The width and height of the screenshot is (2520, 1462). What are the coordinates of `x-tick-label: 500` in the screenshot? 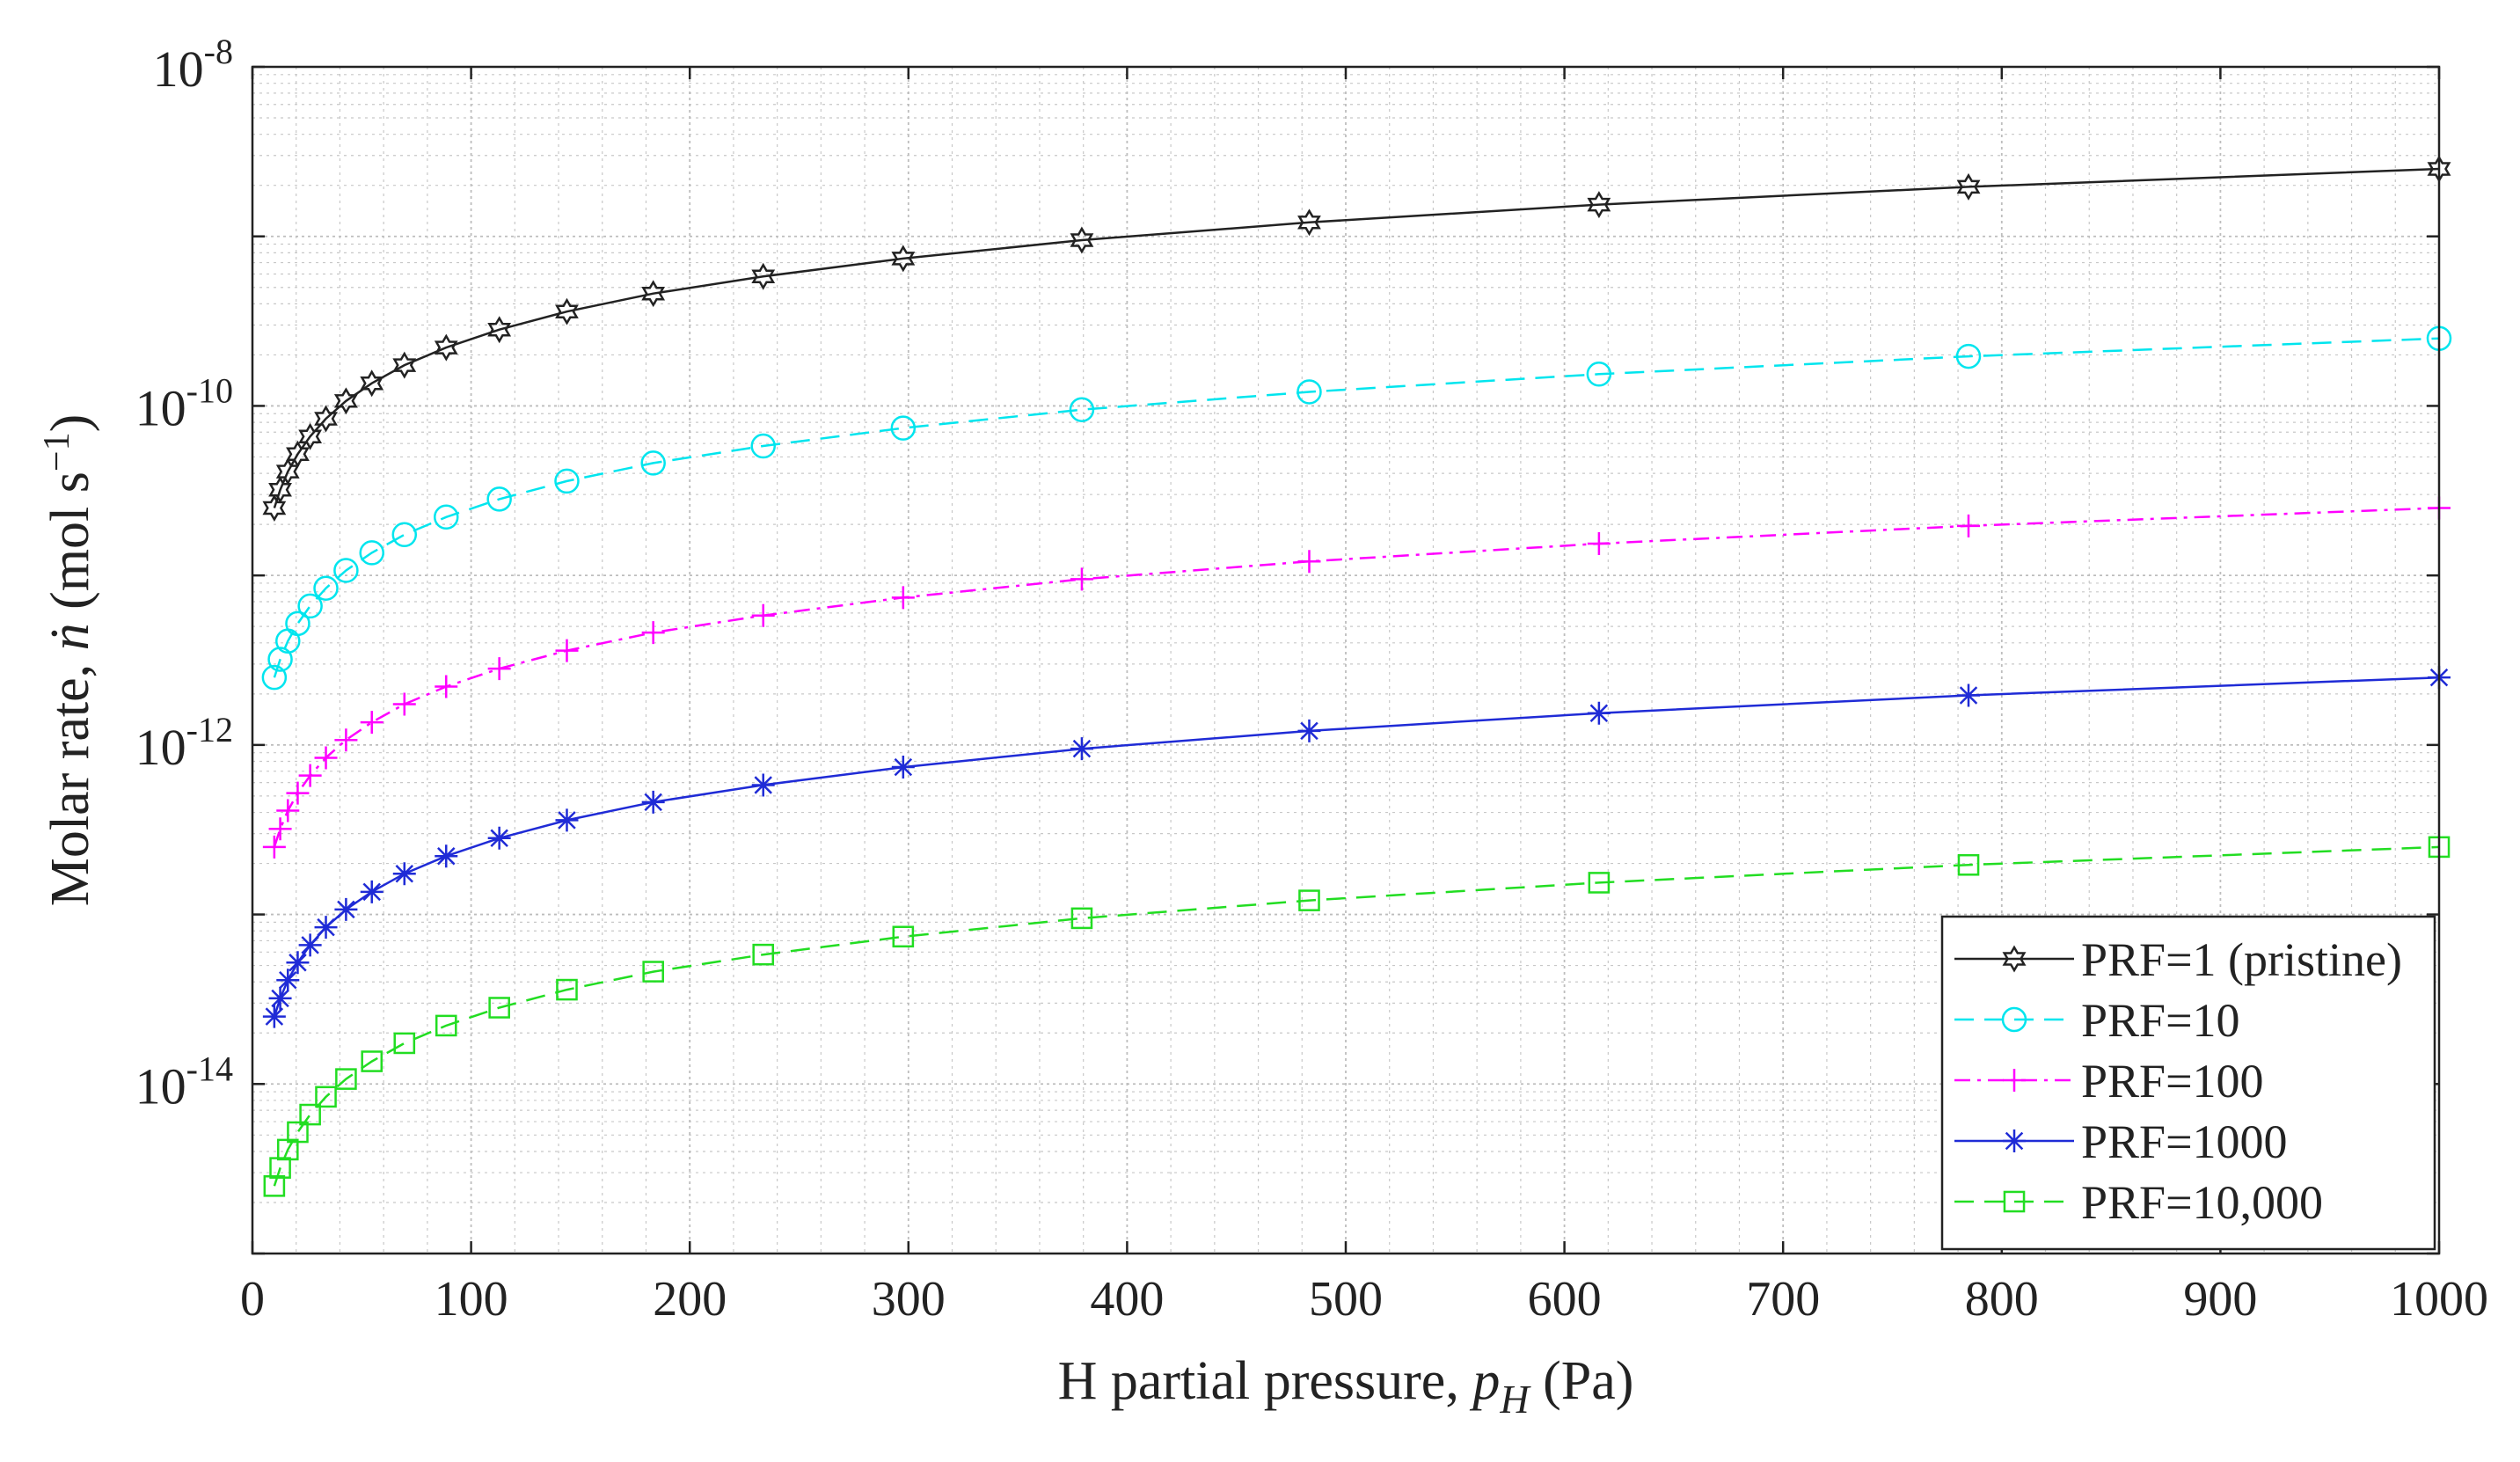 It's located at (1346, 1299).